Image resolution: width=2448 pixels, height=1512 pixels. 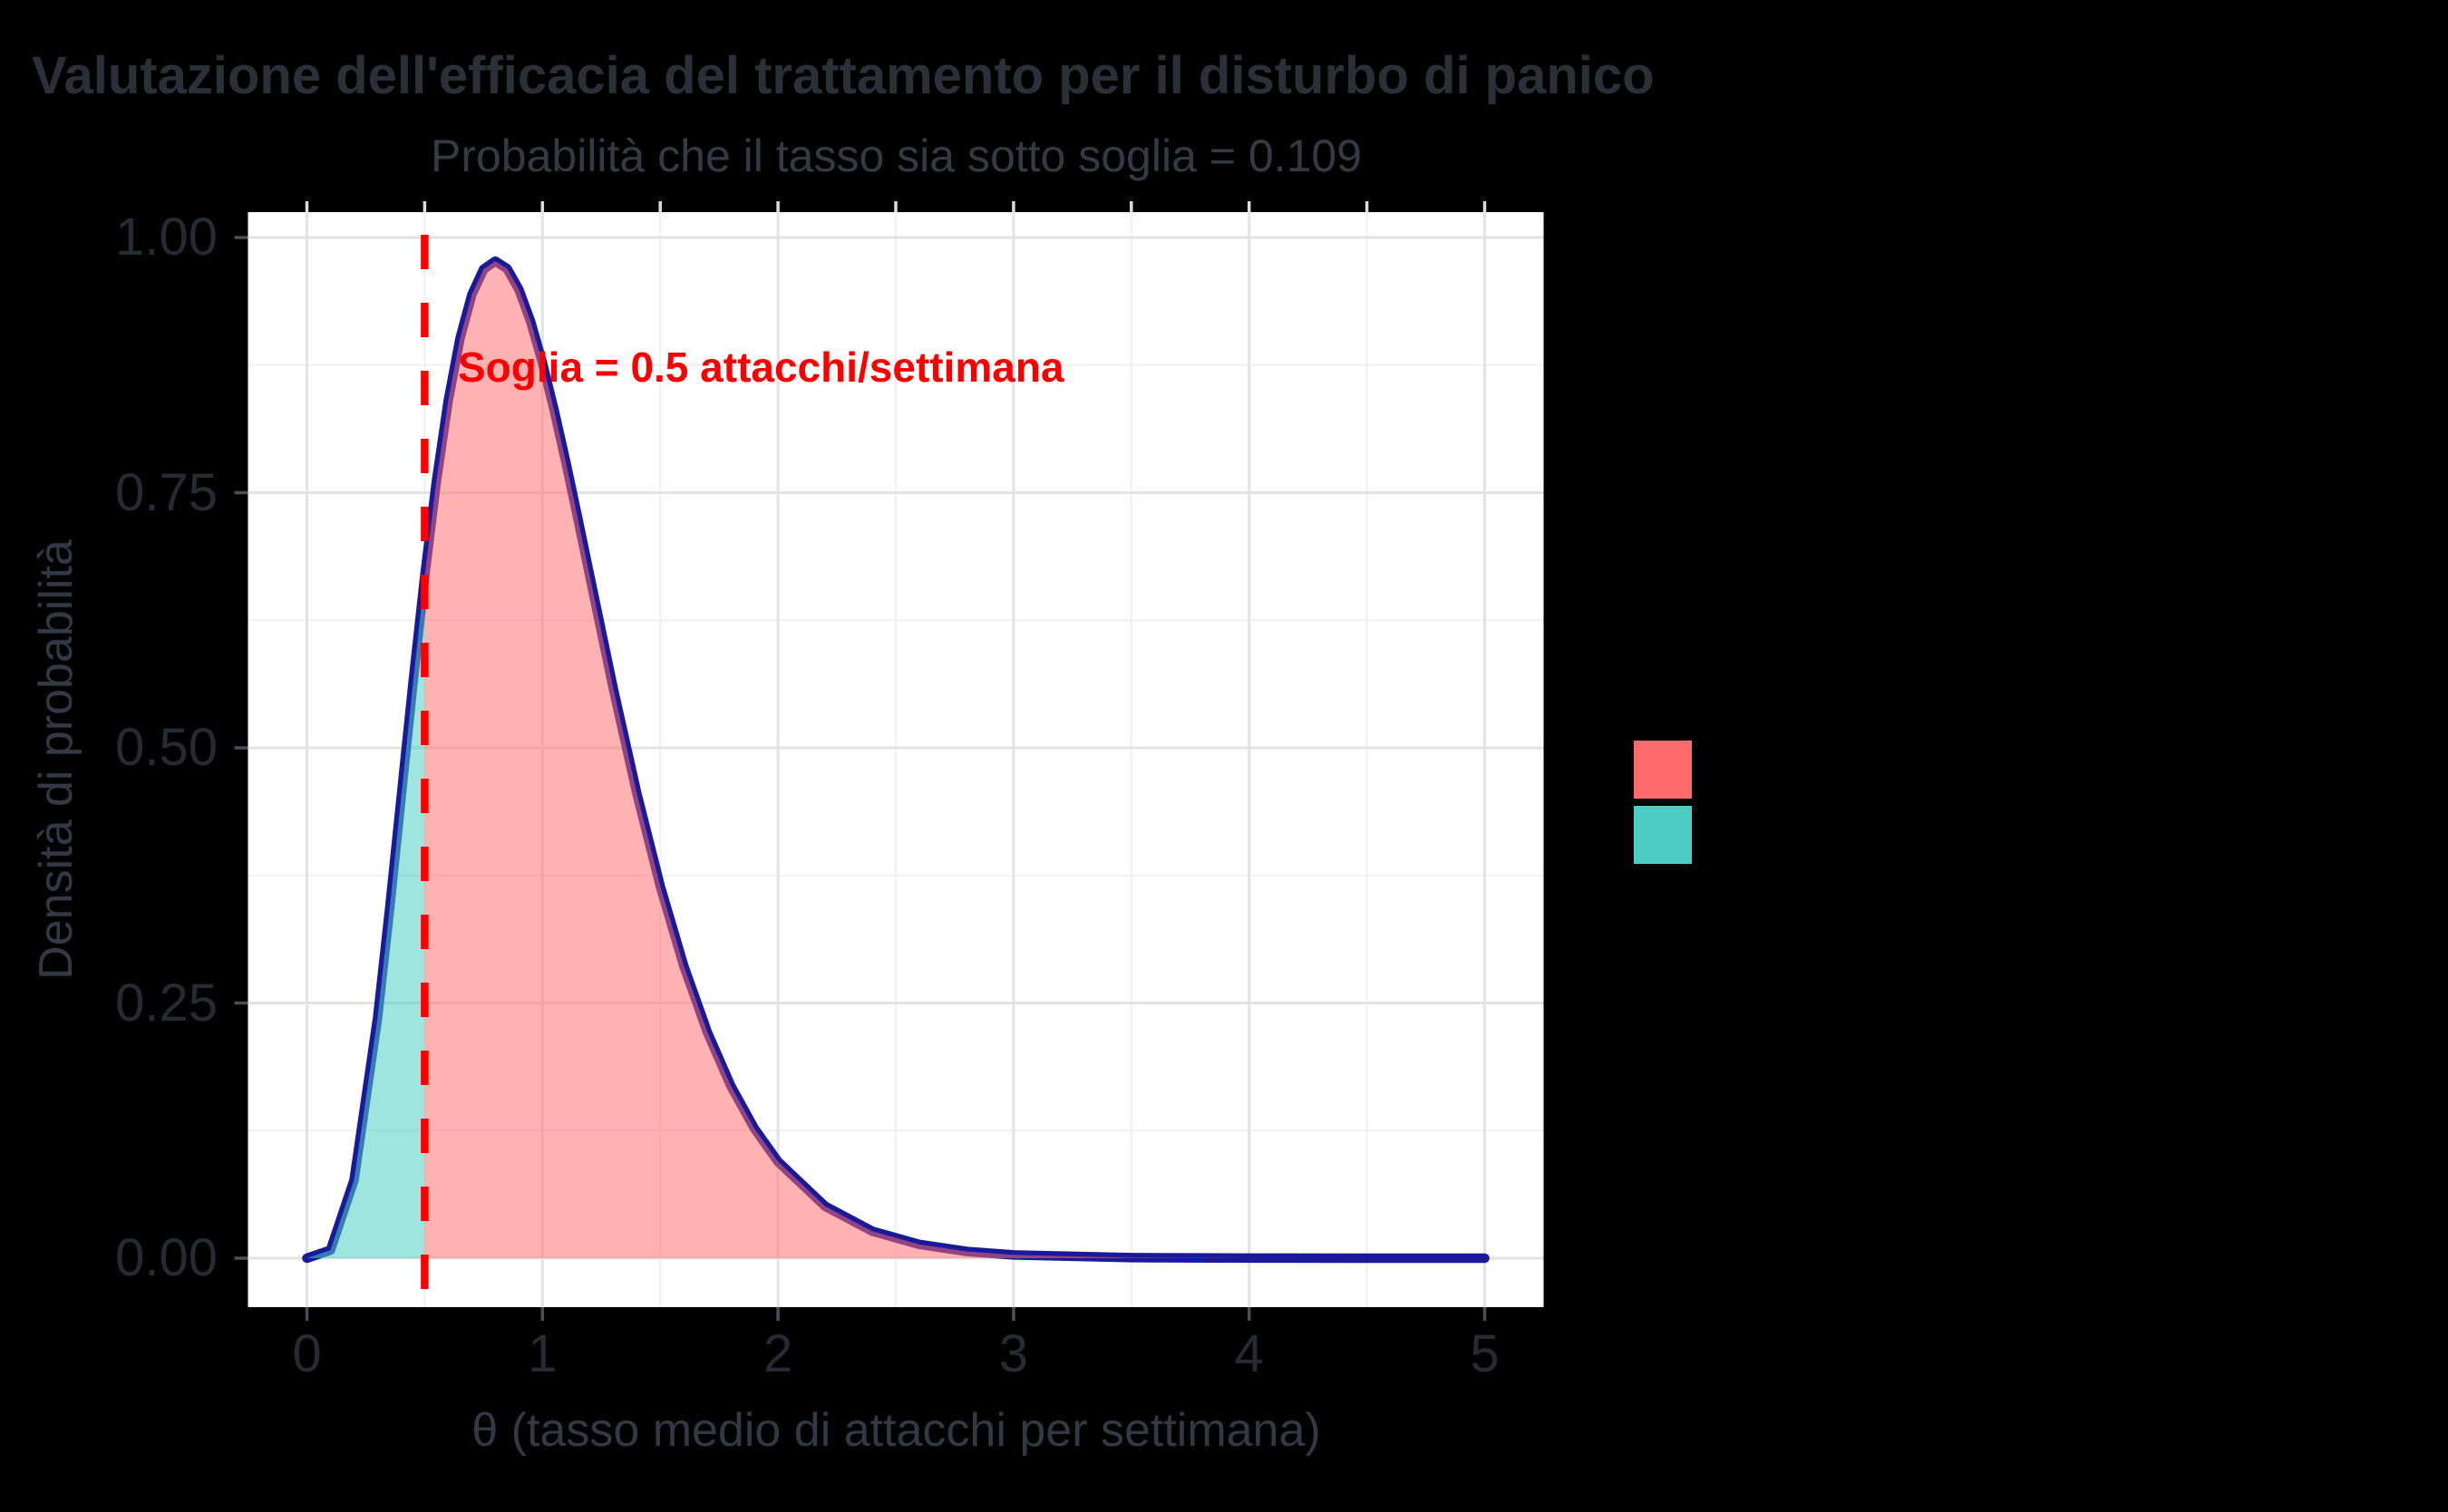 What do you see at coordinates (761, 367) in the screenshot?
I see `threshold-annotation: Soglia = 0.5 attacchi/settimana` at bounding box center [761, 367].